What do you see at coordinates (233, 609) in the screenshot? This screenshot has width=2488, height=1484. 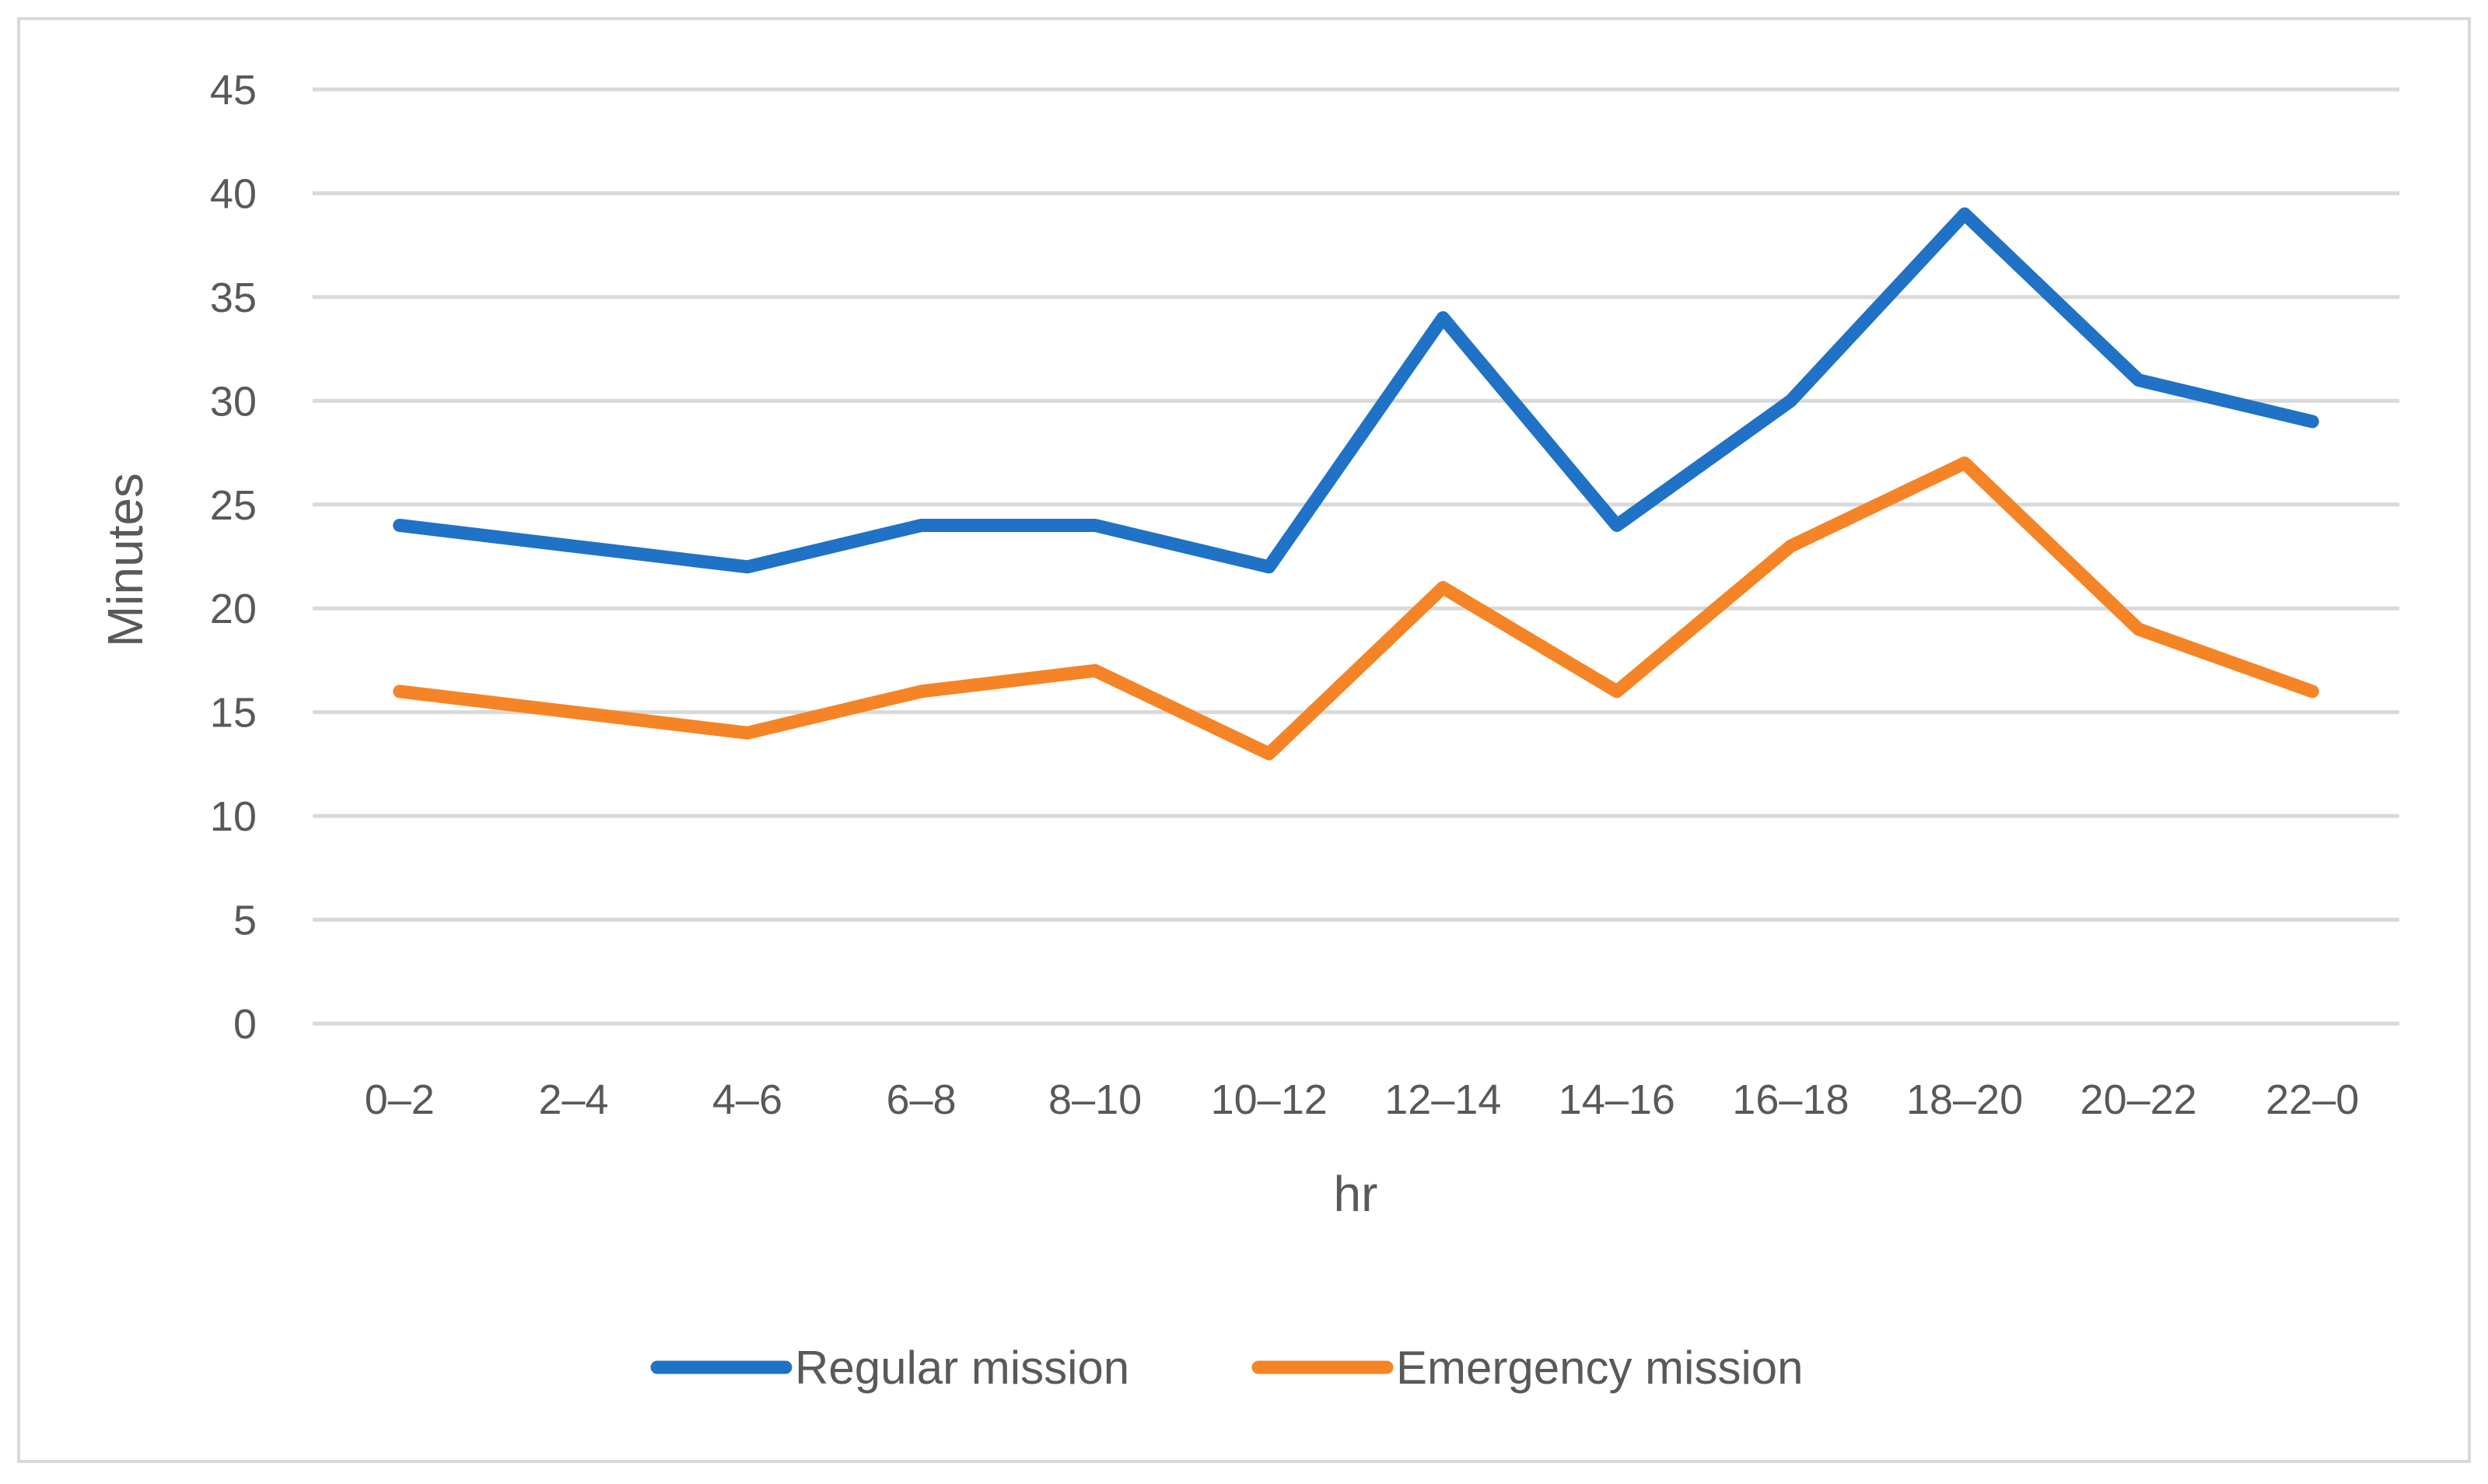 I see `y-tick-label: 20` at bounding box center [233, 609].